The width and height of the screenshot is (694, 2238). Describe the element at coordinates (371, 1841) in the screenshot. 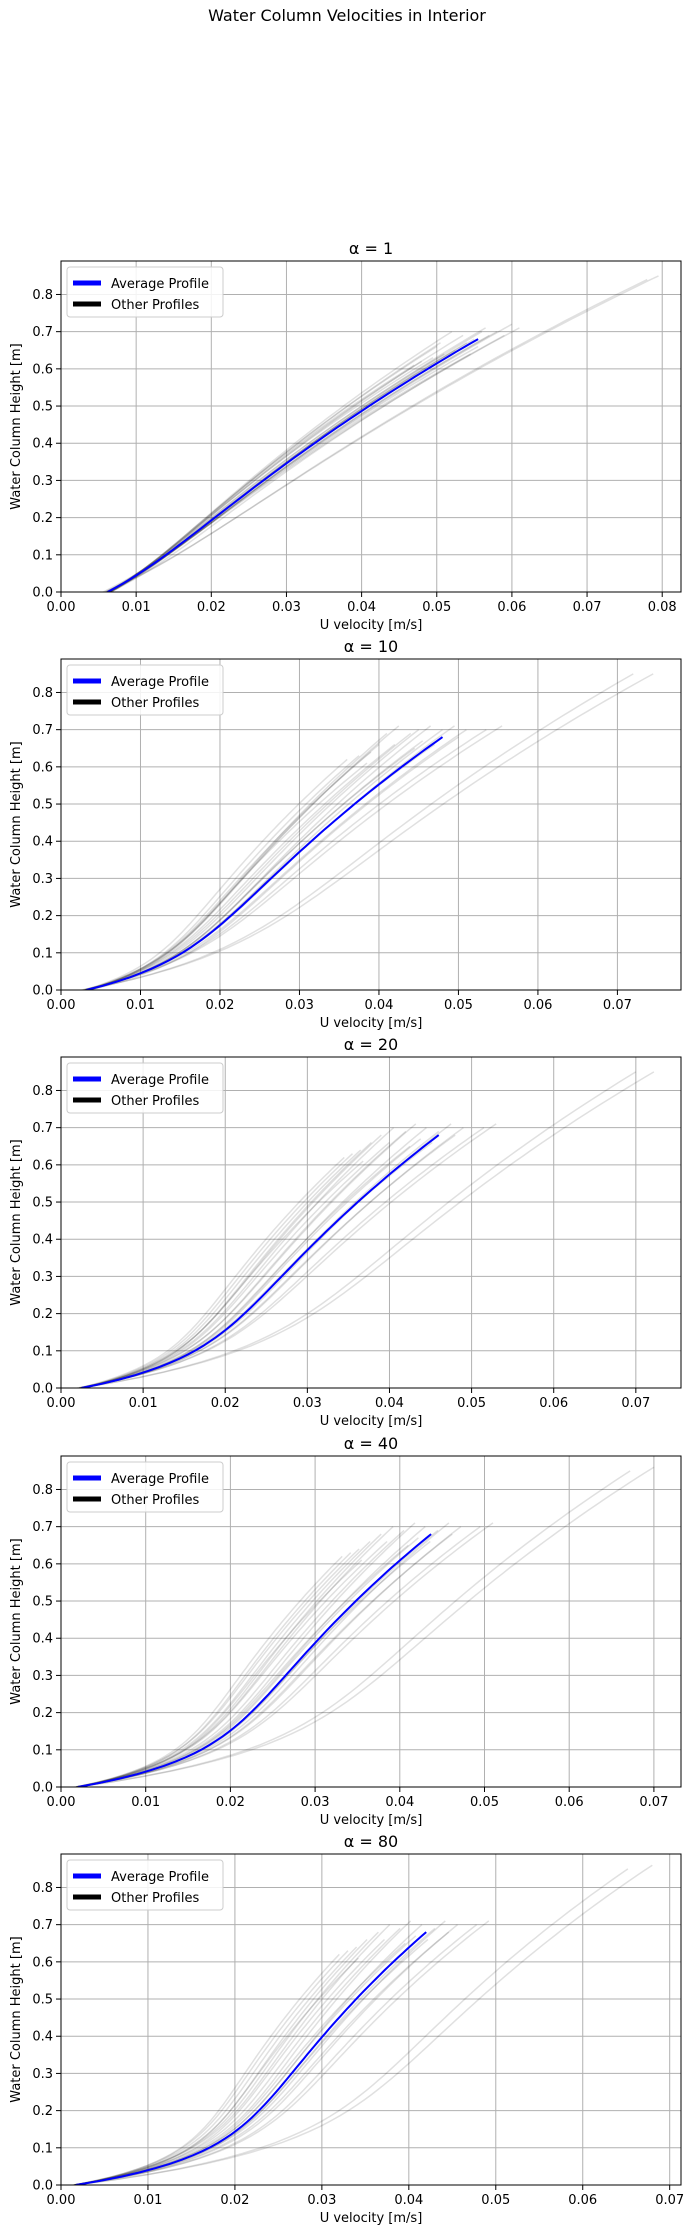

I see `subplot-title: α = 80` at that location.